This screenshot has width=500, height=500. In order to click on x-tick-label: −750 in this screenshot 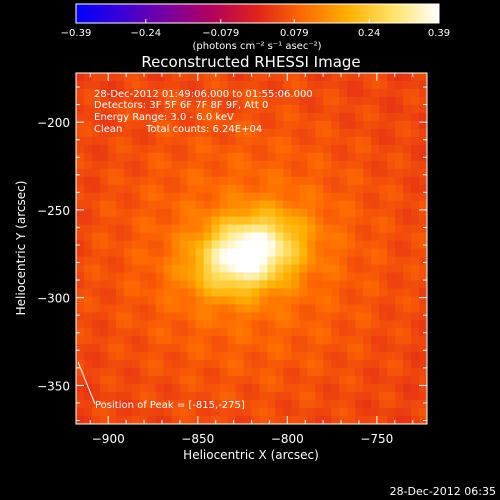, I will do `click(376, 439)`.